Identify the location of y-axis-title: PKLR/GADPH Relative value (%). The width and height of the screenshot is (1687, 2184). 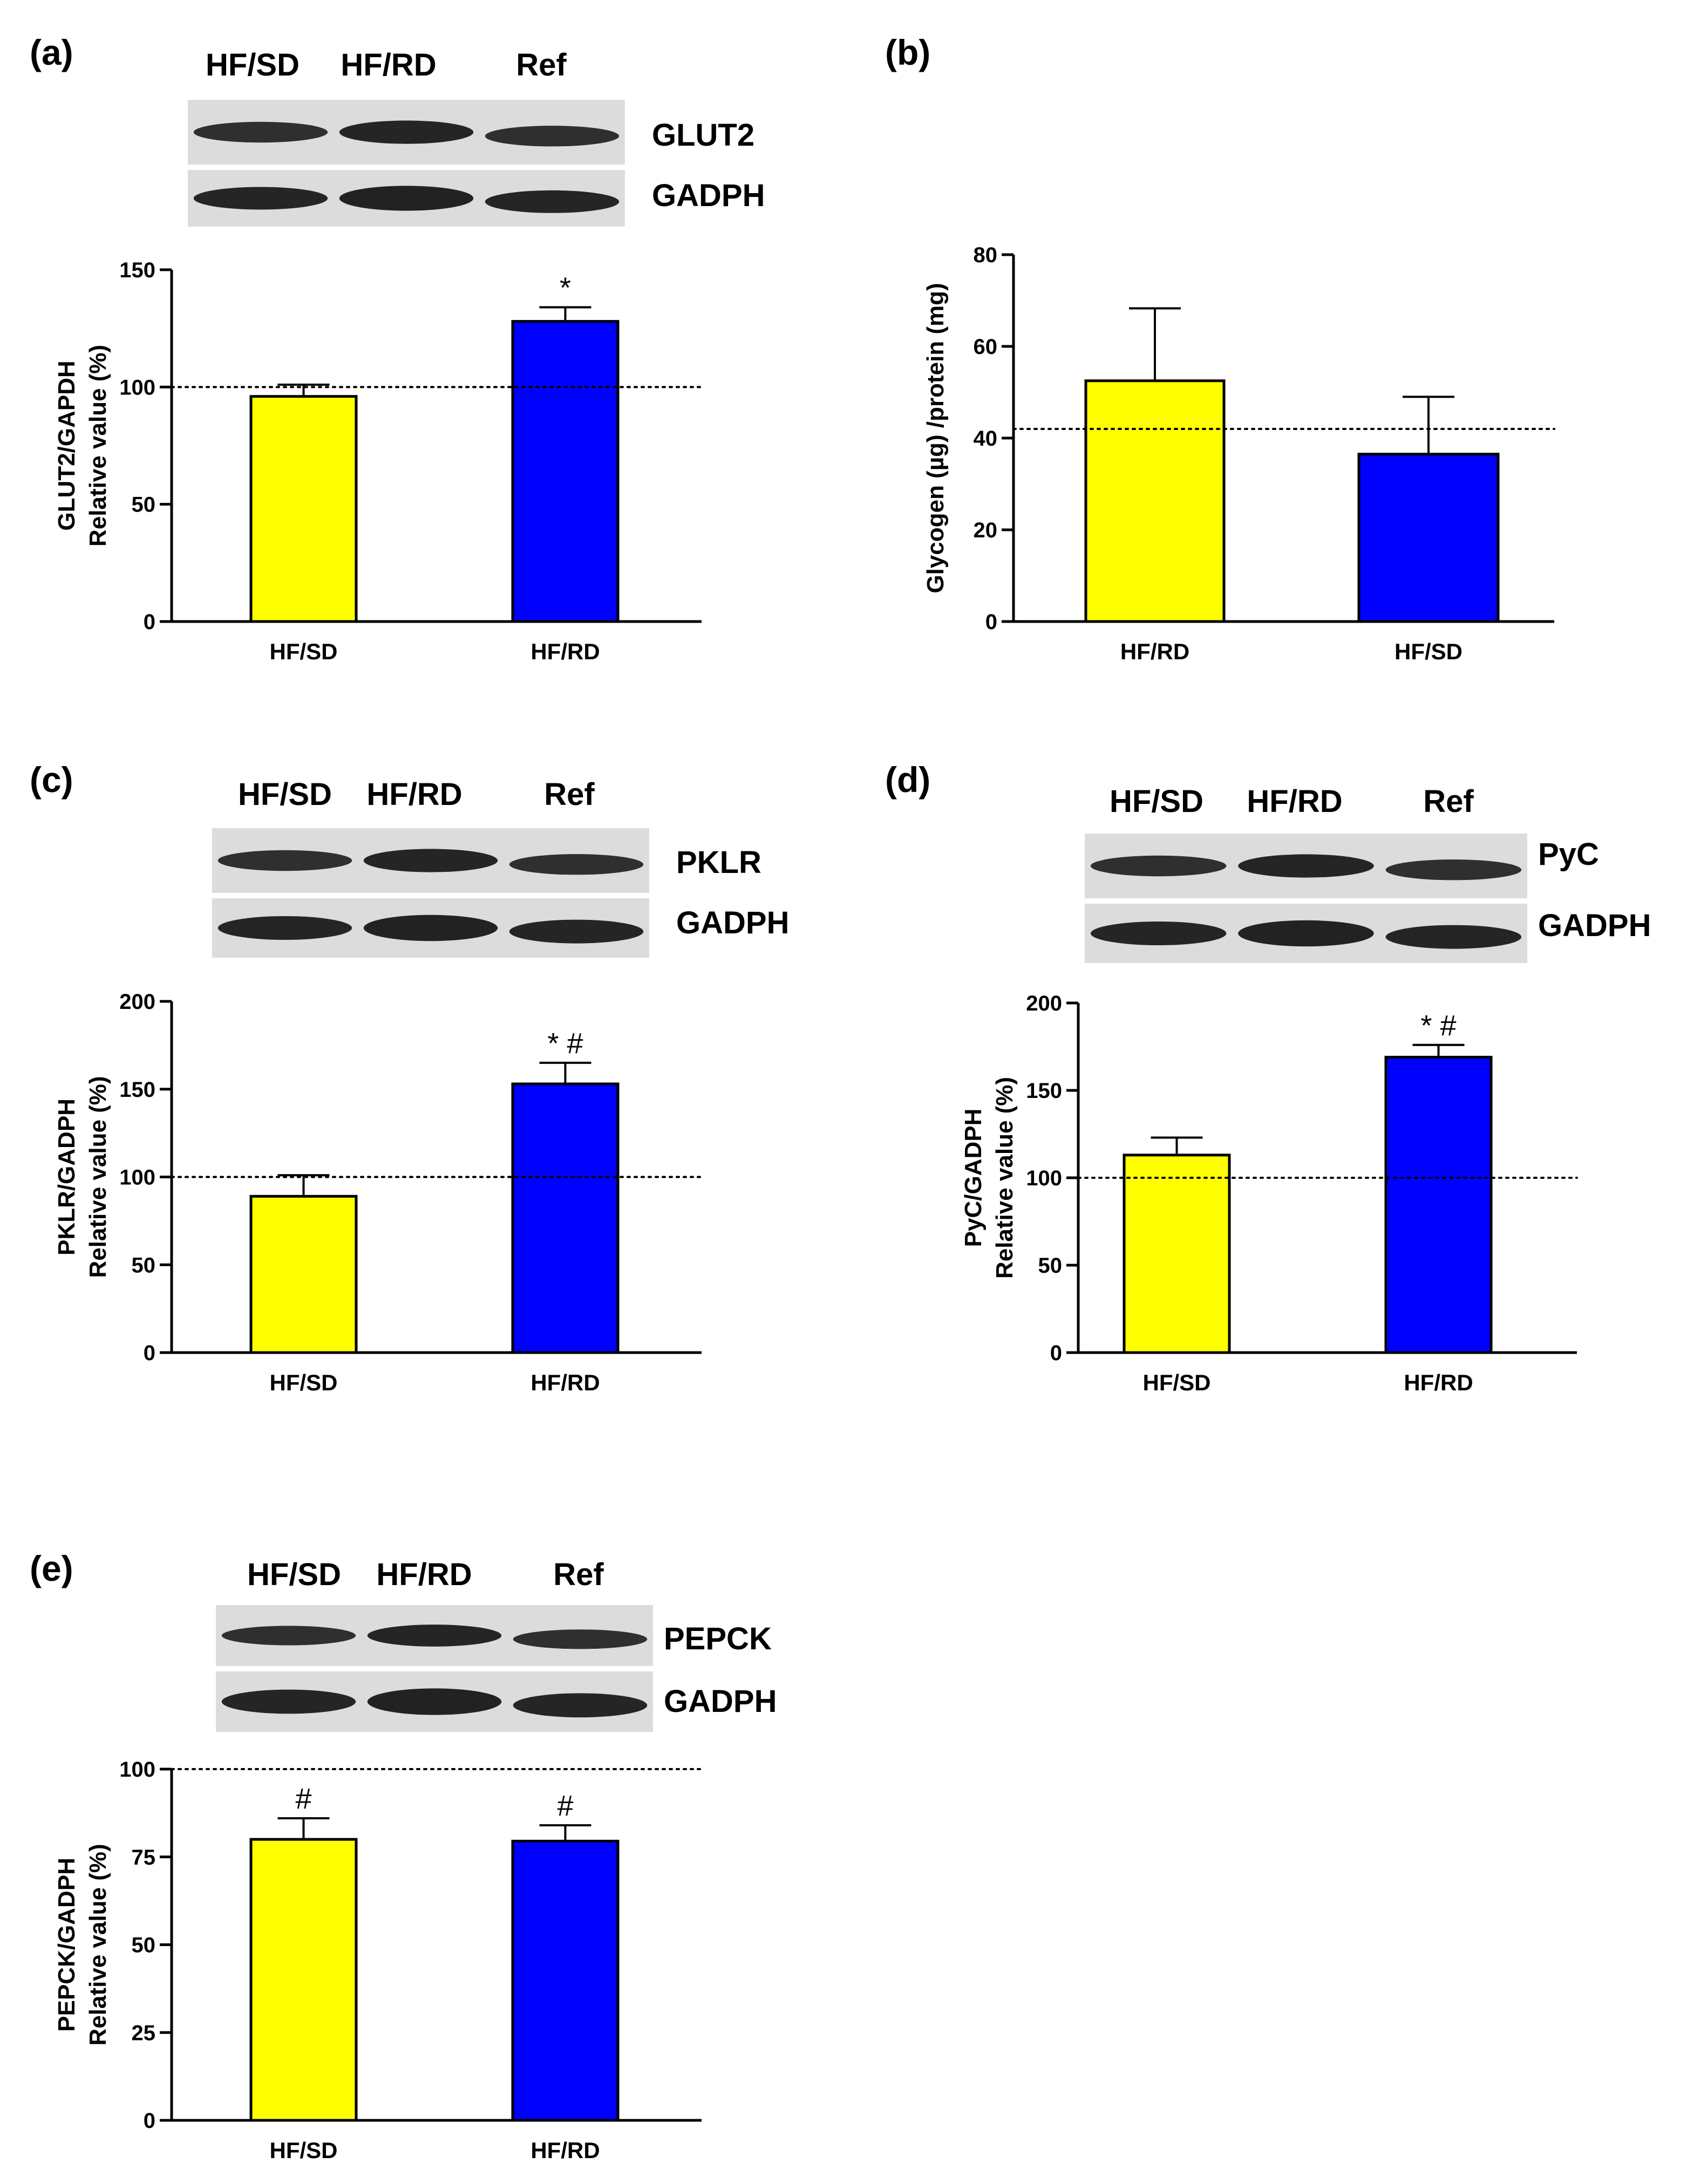
(82, 1177).